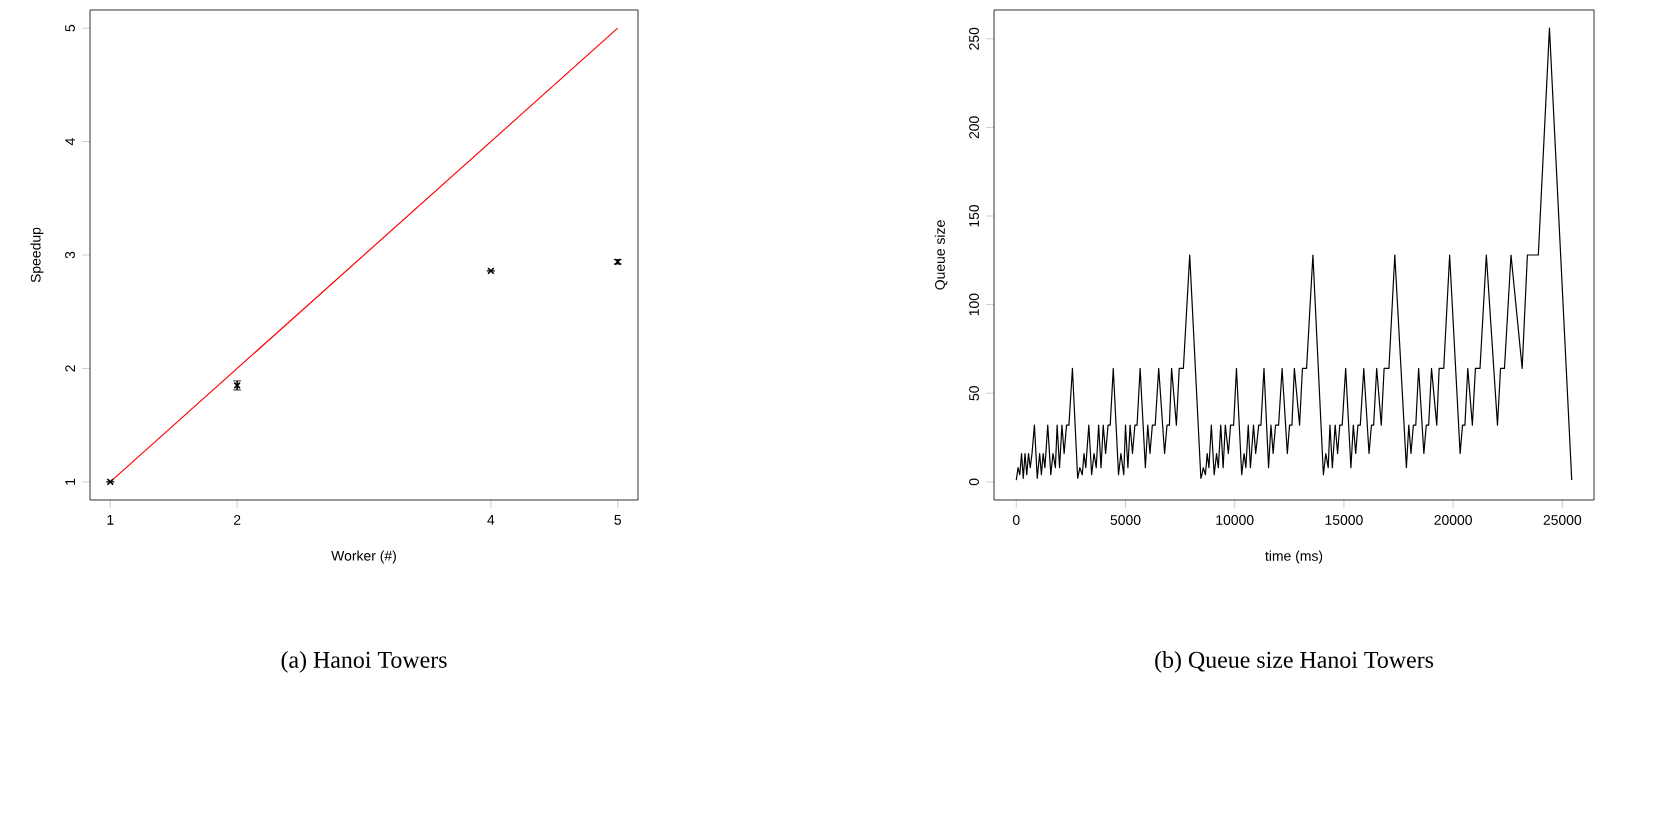 The height and width of the screenshot is (820, 1662). What do you see at coordinates (491, 271) in the screenshot?
I see `point` at bounding box center [491, 271].